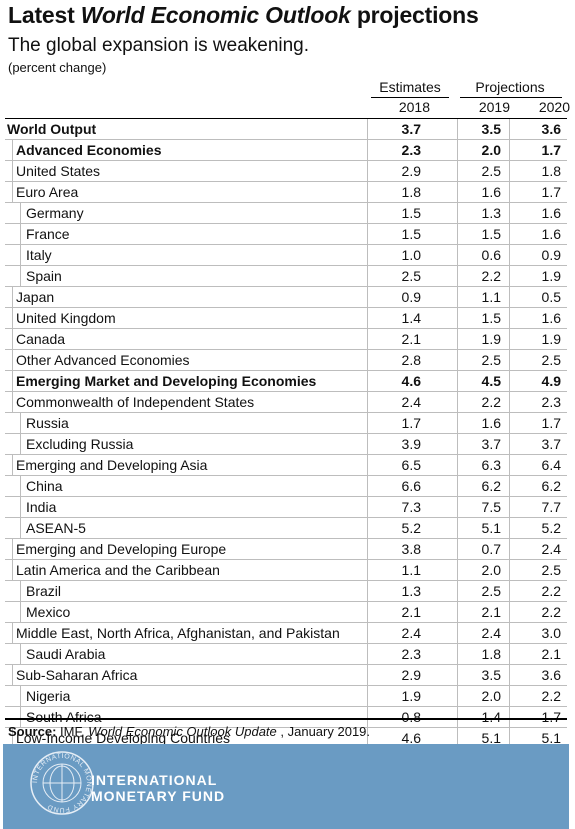  What do you see at coordinates (48, 612) in the screenshot?
I see `row-label: Mexico` at bounding box center [48, 612].